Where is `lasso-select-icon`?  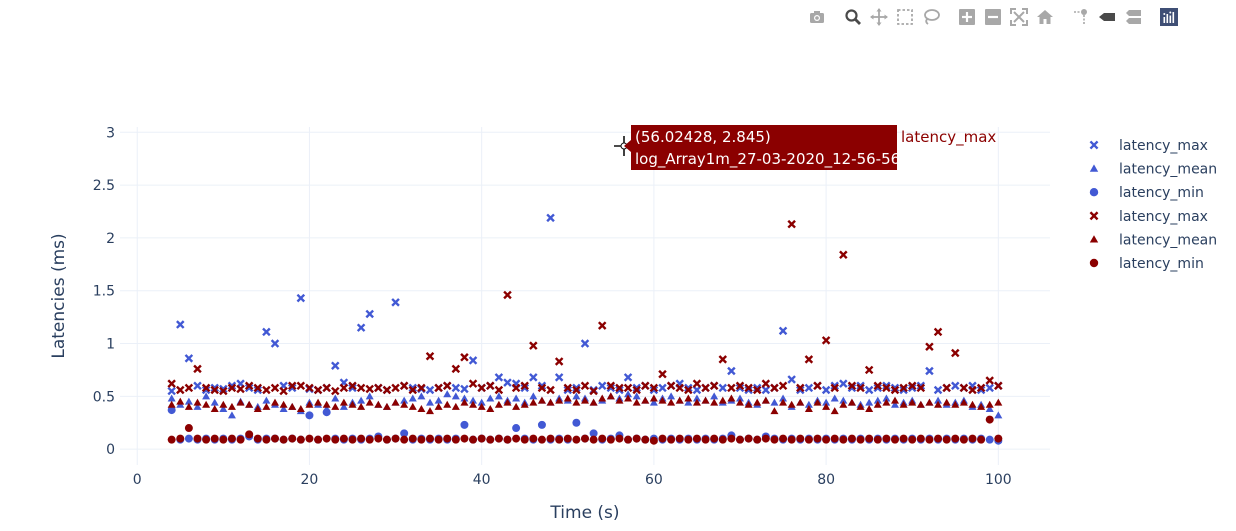
lasso-select-icon is located at coordinates (931, 17).